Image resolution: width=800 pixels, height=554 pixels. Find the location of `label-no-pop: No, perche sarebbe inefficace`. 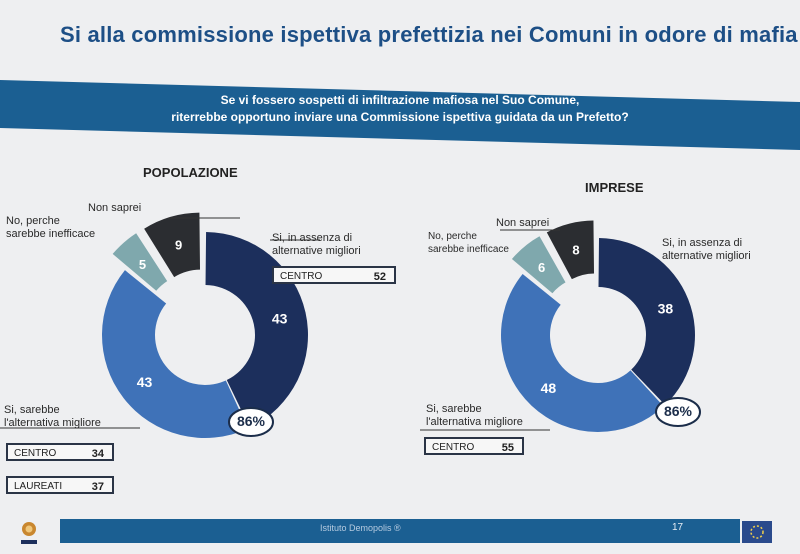

label-no-pop: No, perche sarebbe inefficace is located at coordinates (50, 228).